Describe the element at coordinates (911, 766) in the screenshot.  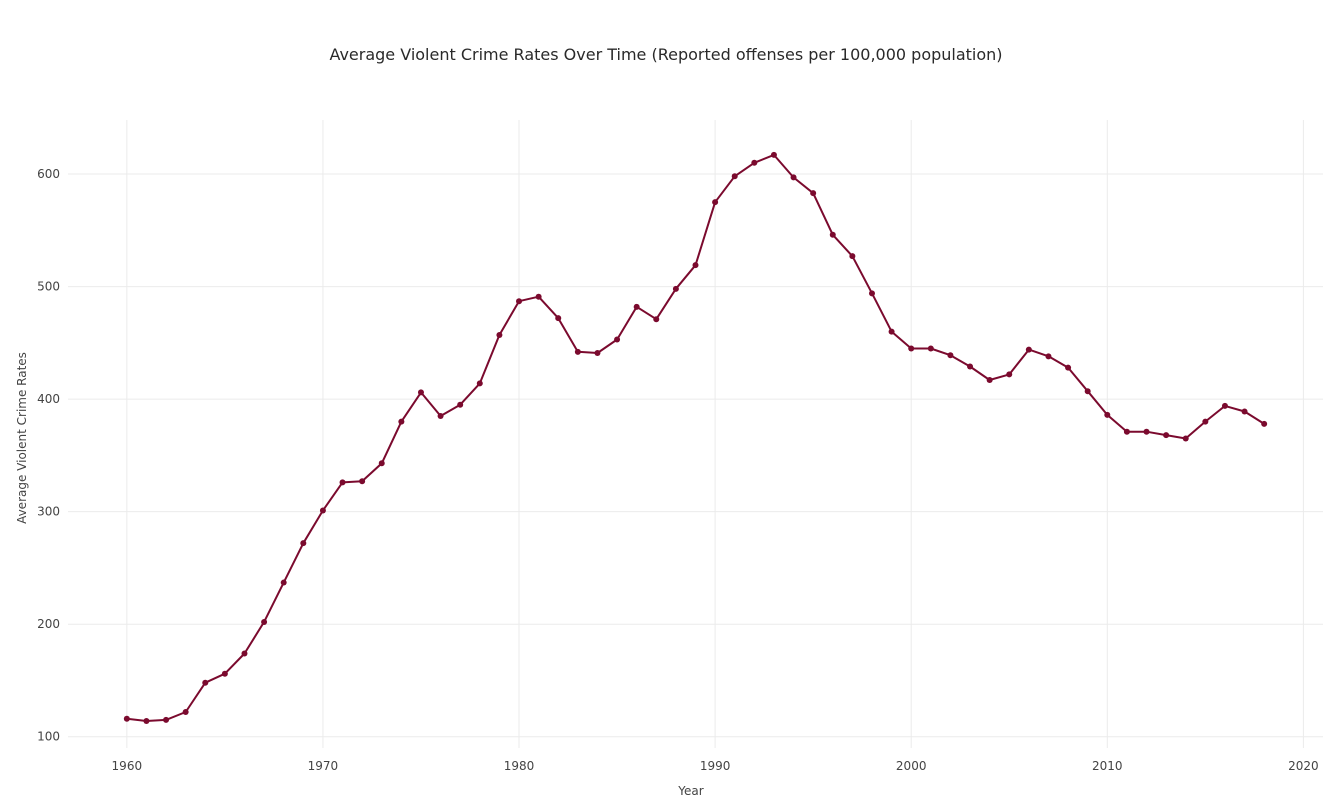
I see `x-tick-label: 2000` at that location.